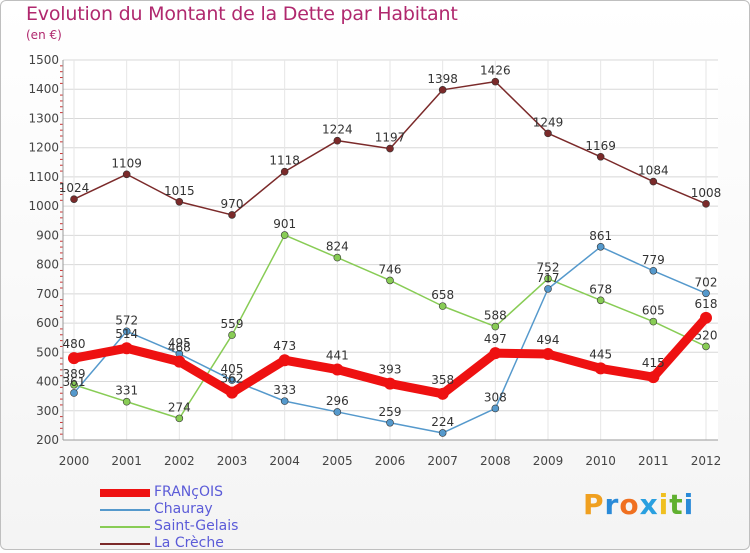  I want to click on legend-item-saint-gelais: Saint-Gelais, so click(200, 527).